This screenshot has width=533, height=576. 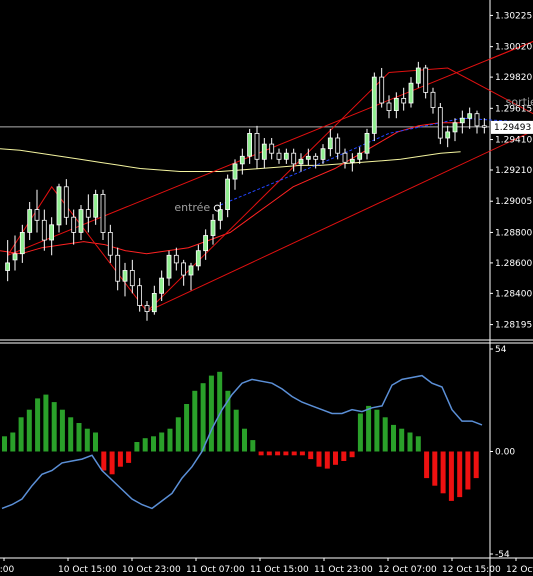 I want to click on price-tick-label: 1.28800, so click(x=513, y=233).